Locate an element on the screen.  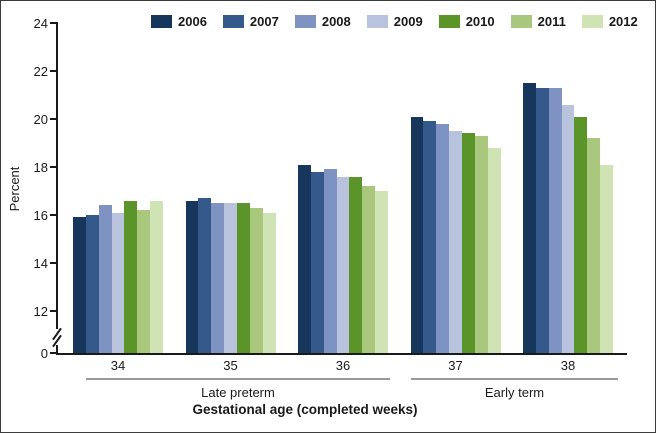
y-tick-label-20: 20 is located at coordinates (40, 119).